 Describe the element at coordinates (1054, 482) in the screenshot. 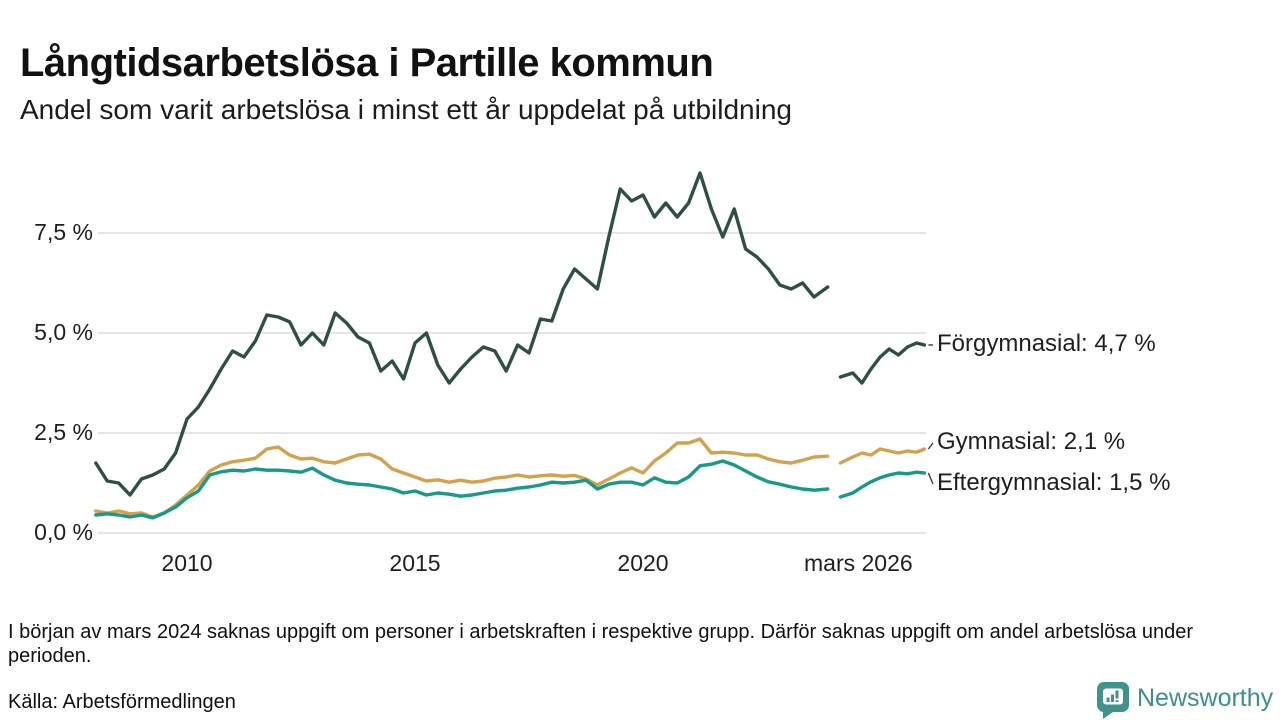

I see `series-end-label-eftergymnasial: Eftergymnasial: 1,5 %` at that location.